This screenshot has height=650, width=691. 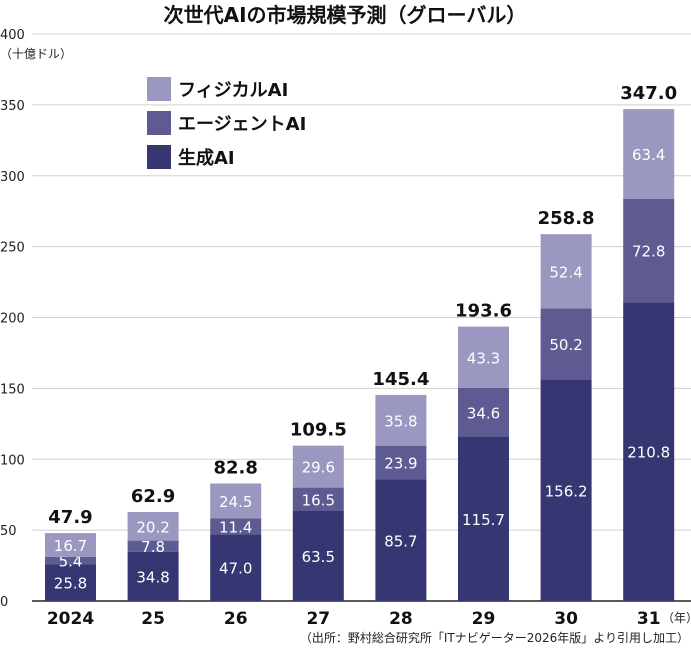 I want to click on total-value-label: 62.9, so click(x=153, y=496).